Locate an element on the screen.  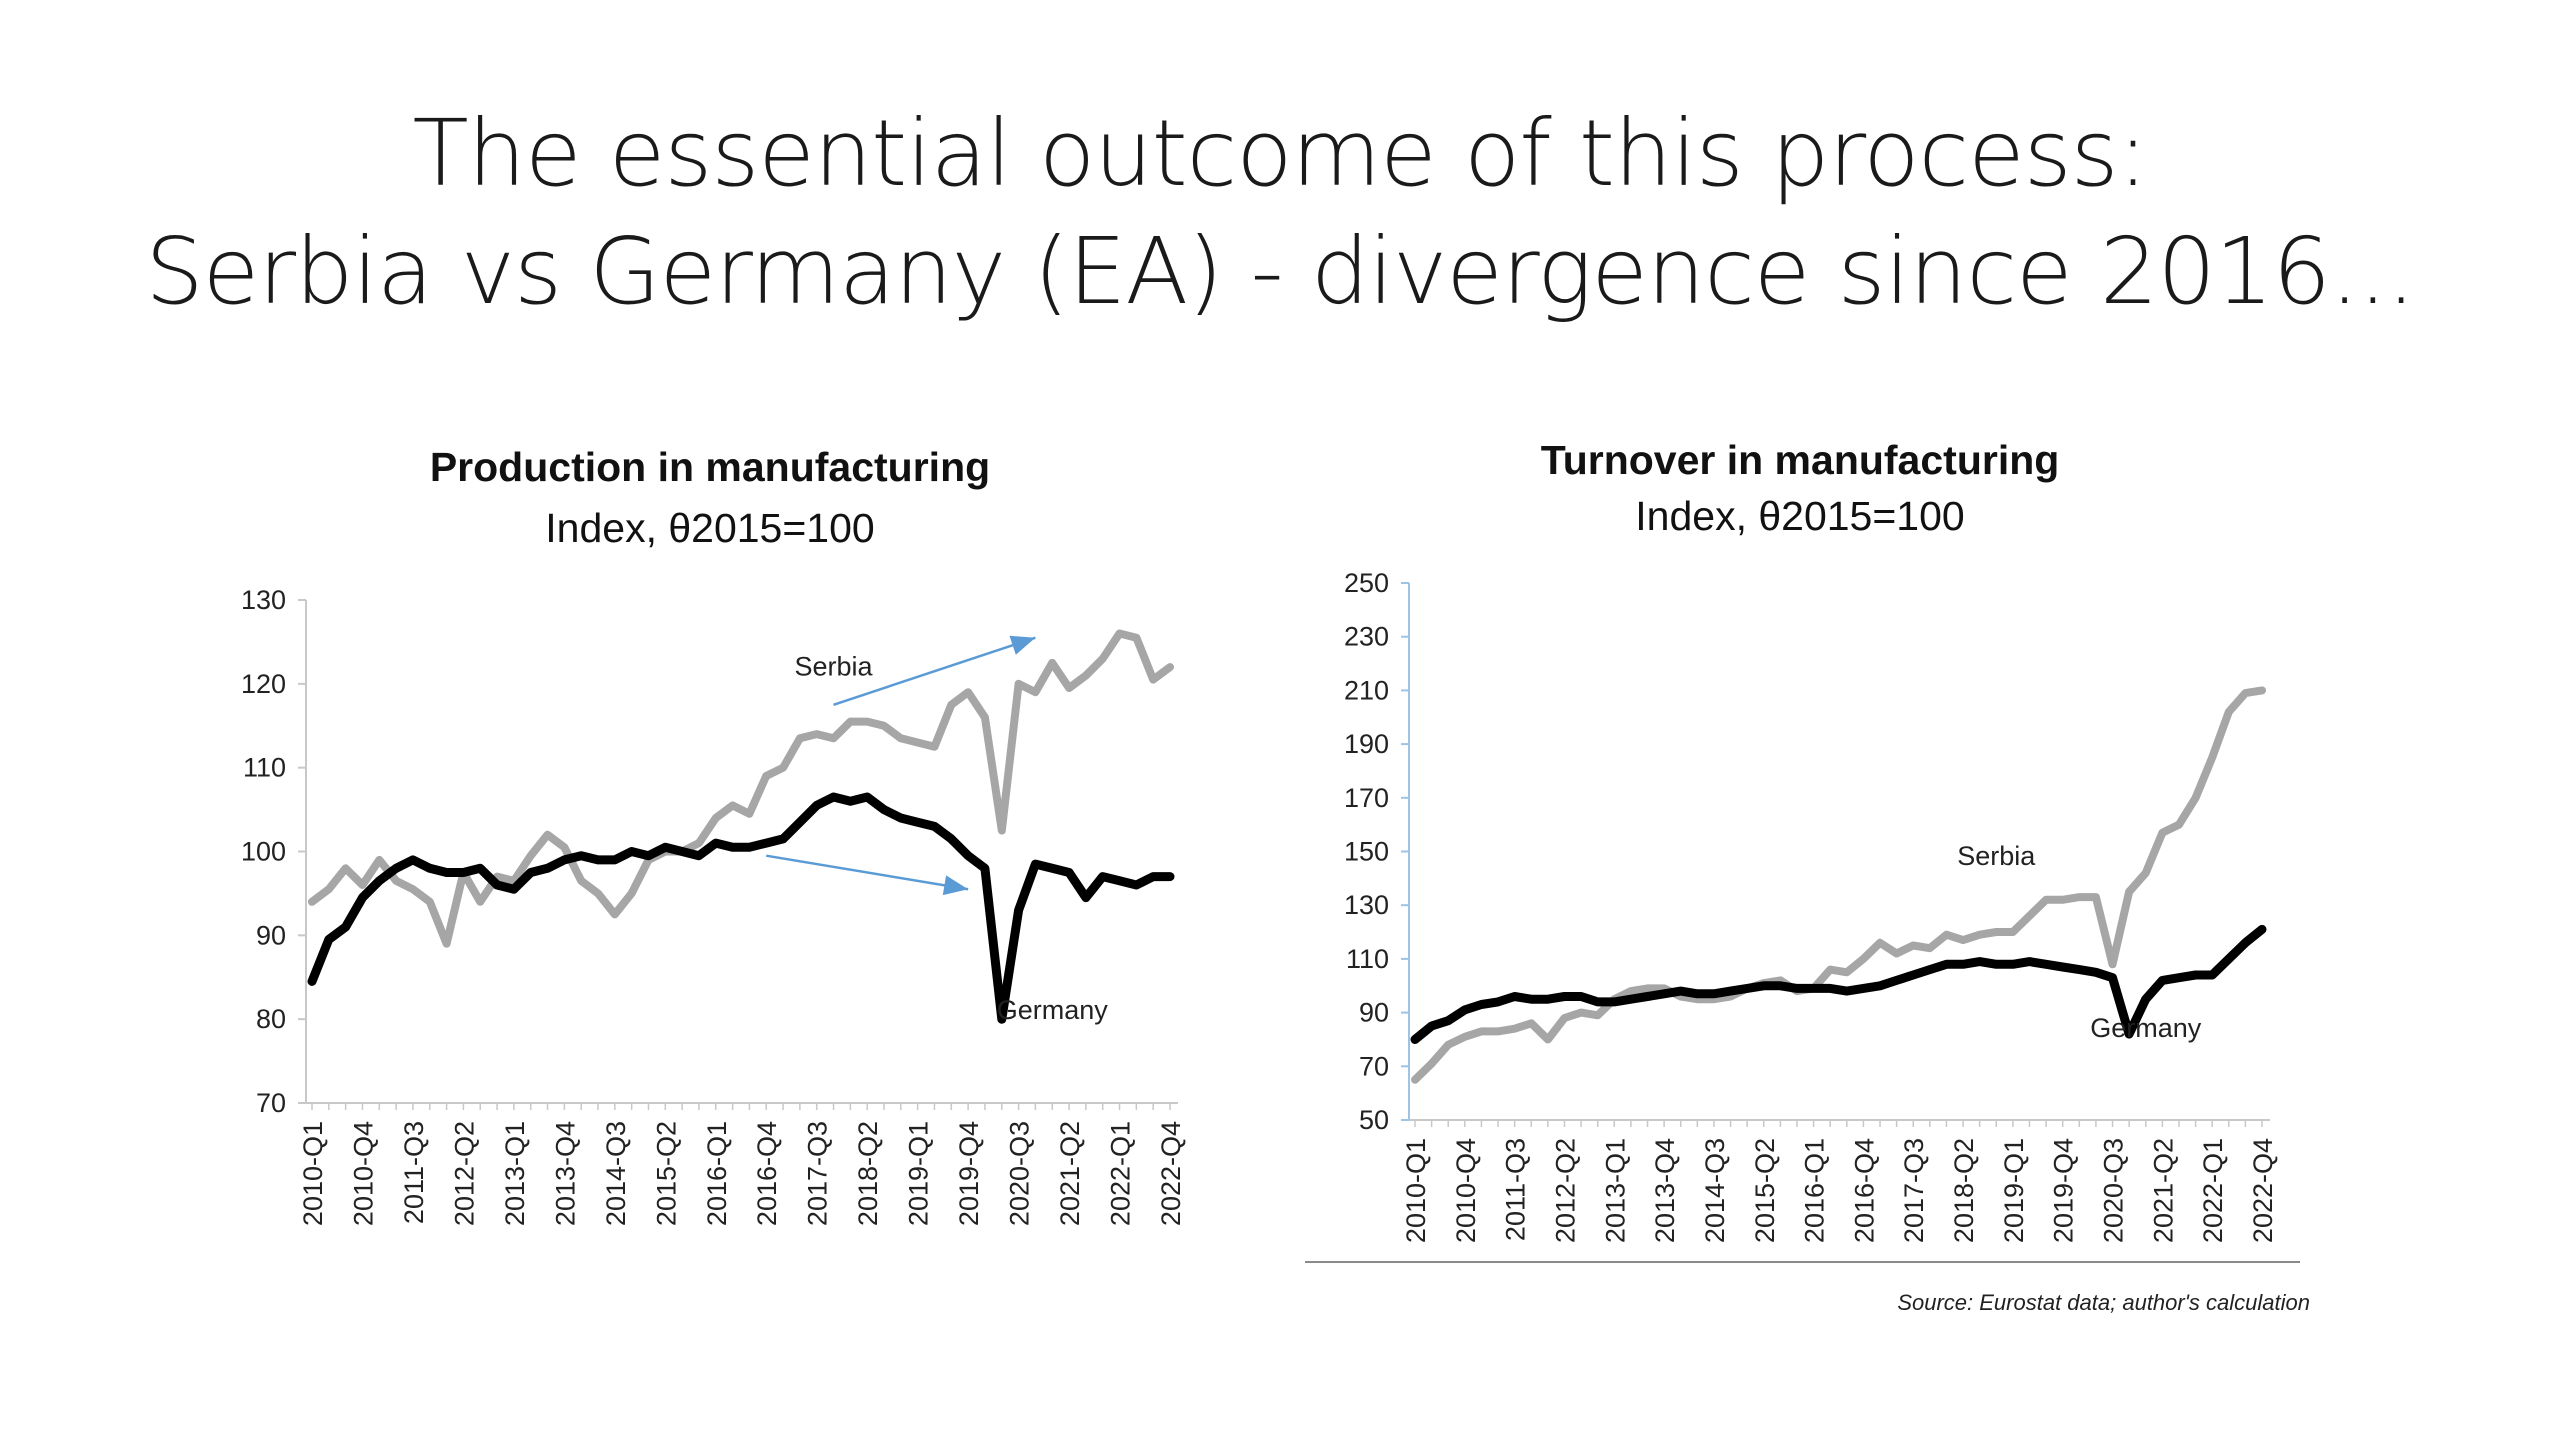
production-chart-subtitle: Index, θ2015=100 is located at coordinates (709, 528).